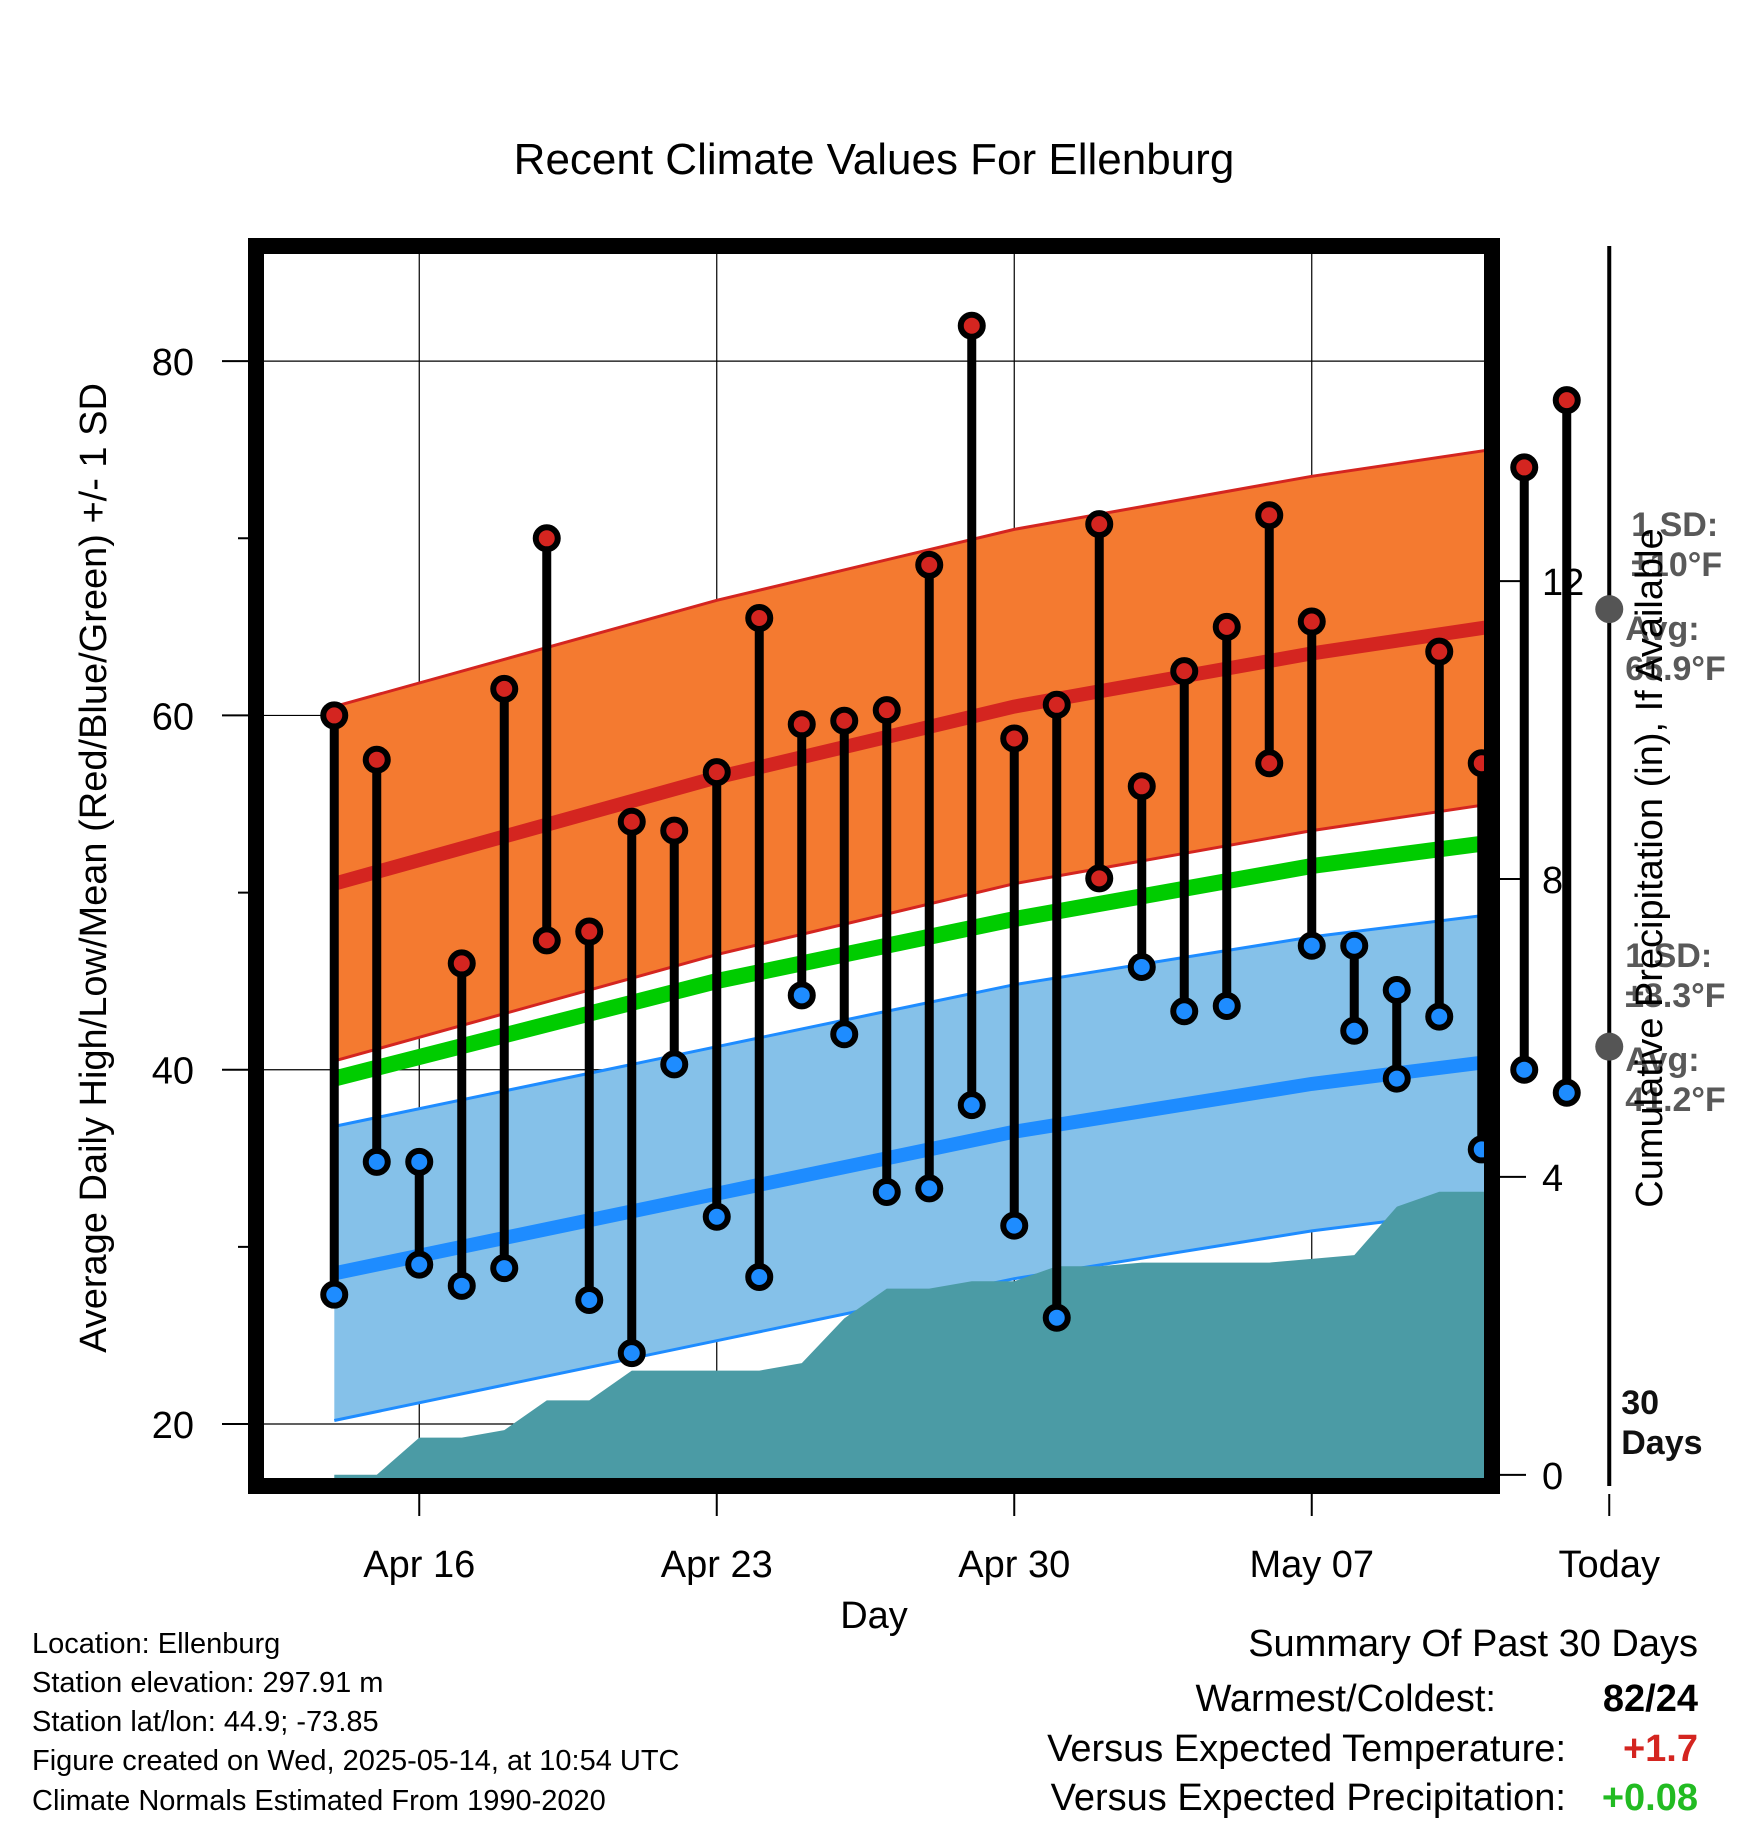  What do you see at coordinates (1650, 1699) in the screenshot?
I see `summary-warmest-value: 82/24` at bounding box center [1650, 1699].